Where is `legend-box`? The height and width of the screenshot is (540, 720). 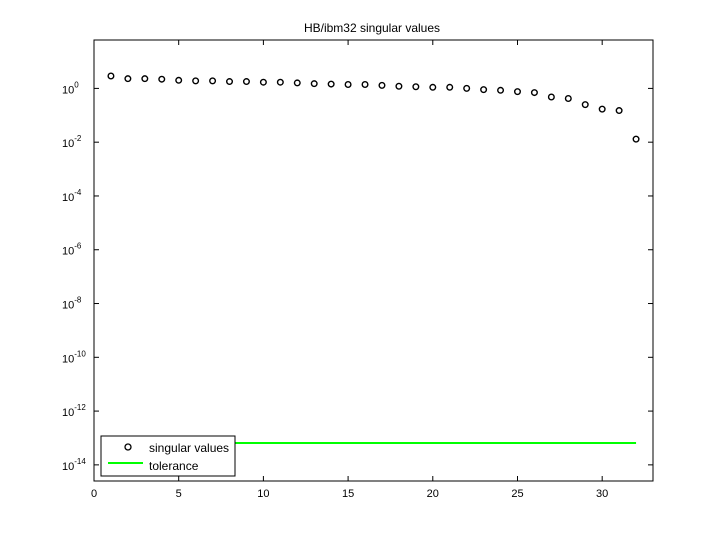
legend-box is located at coordinates (168, 456).